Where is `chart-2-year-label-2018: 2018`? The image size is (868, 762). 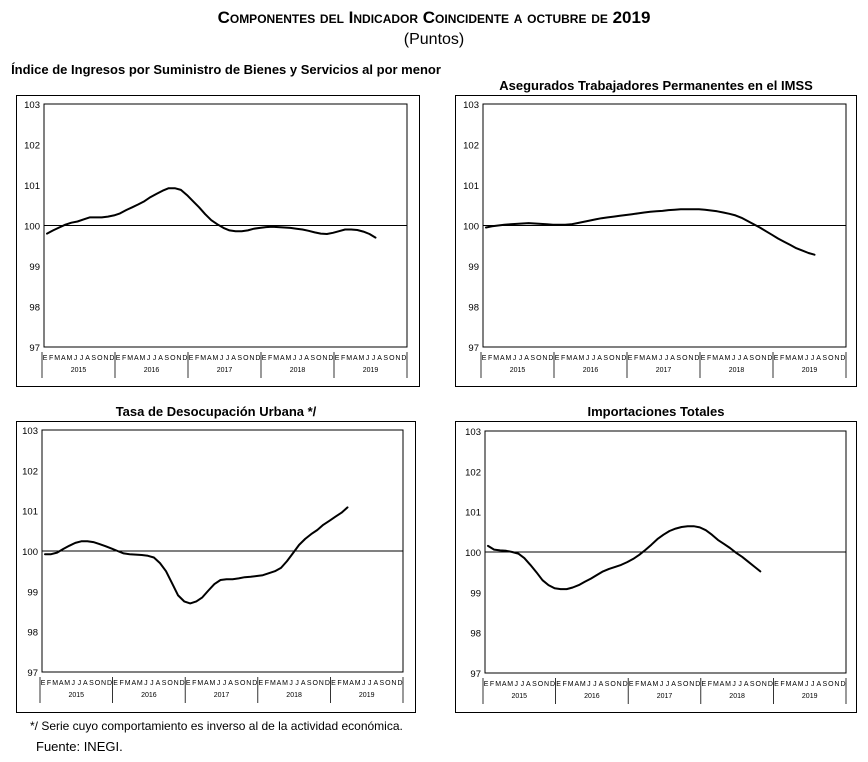 chart-2-year-label-2018: 2018 is located at coordinates (737, 370).